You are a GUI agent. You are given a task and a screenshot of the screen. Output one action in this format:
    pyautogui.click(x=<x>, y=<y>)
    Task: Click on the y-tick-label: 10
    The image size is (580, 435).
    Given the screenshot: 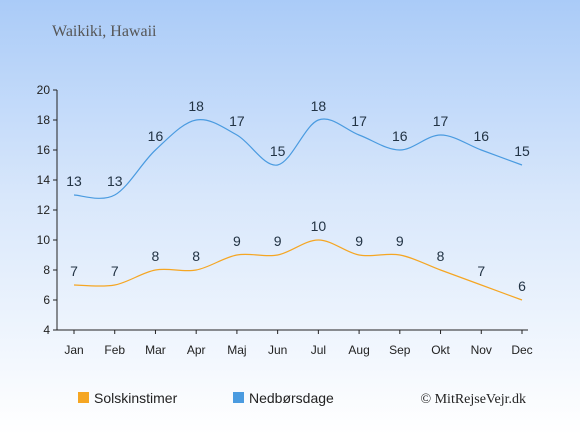 What is the action you would take?
    pyautogui.click(x=44, y=240)
    